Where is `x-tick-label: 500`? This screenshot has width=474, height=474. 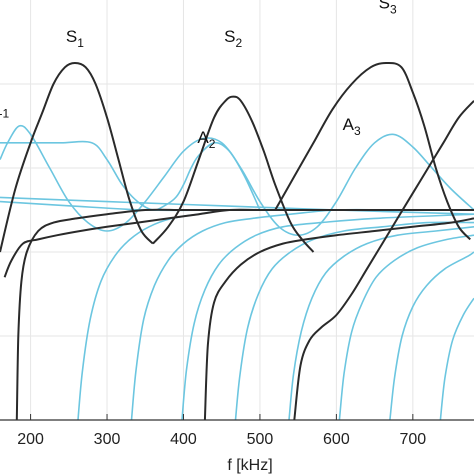
x-tick-label: 500 is located at coordinates (260, 439).